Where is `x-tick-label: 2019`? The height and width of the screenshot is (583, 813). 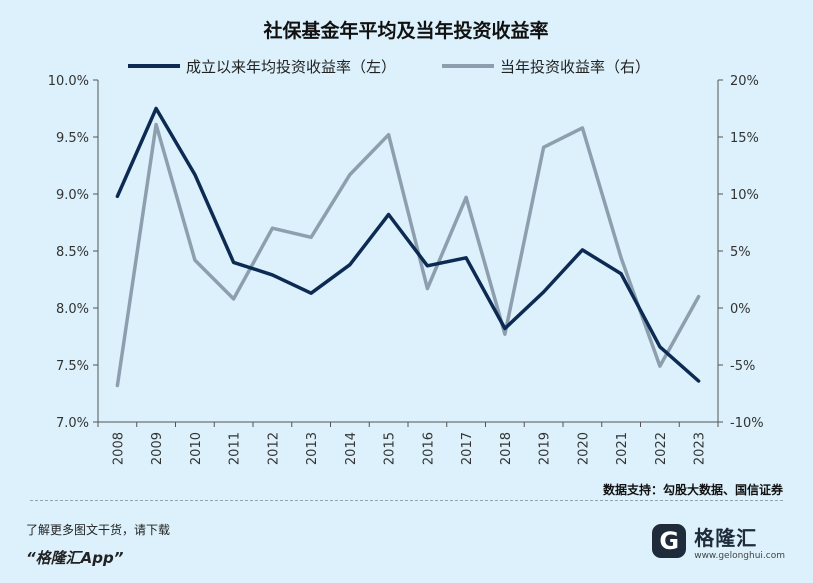
x-tick-label: 2019 is located at coordinates (545, 448).